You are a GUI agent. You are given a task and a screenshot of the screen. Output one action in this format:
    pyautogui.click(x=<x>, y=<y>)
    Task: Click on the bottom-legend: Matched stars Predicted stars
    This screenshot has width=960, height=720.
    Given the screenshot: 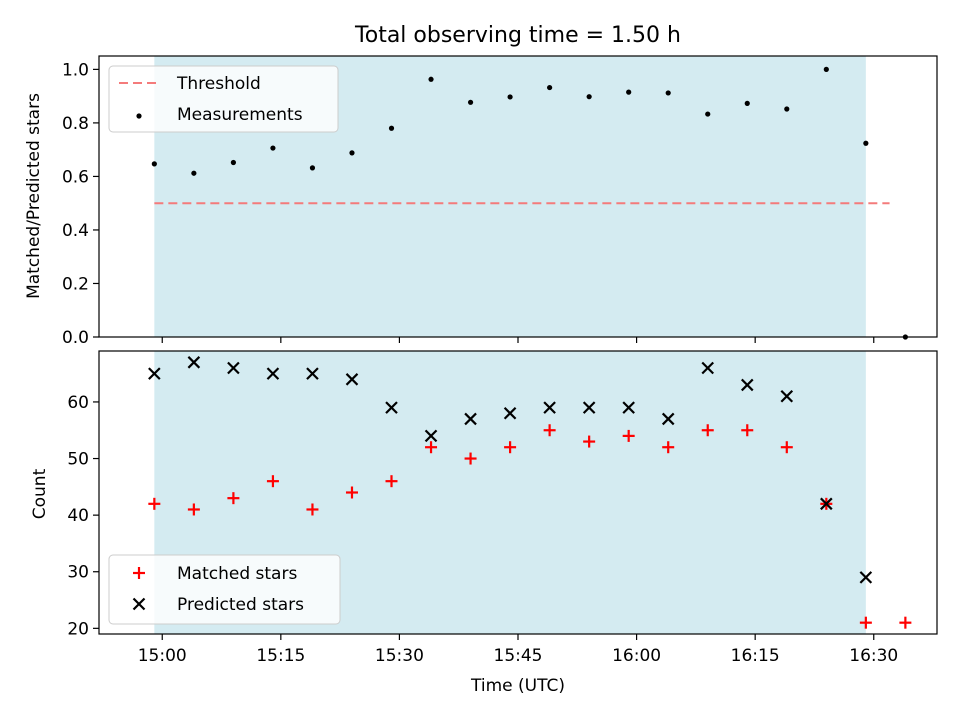 What is the action you would take?
    pyautogui.click(x=224, y=589)
    